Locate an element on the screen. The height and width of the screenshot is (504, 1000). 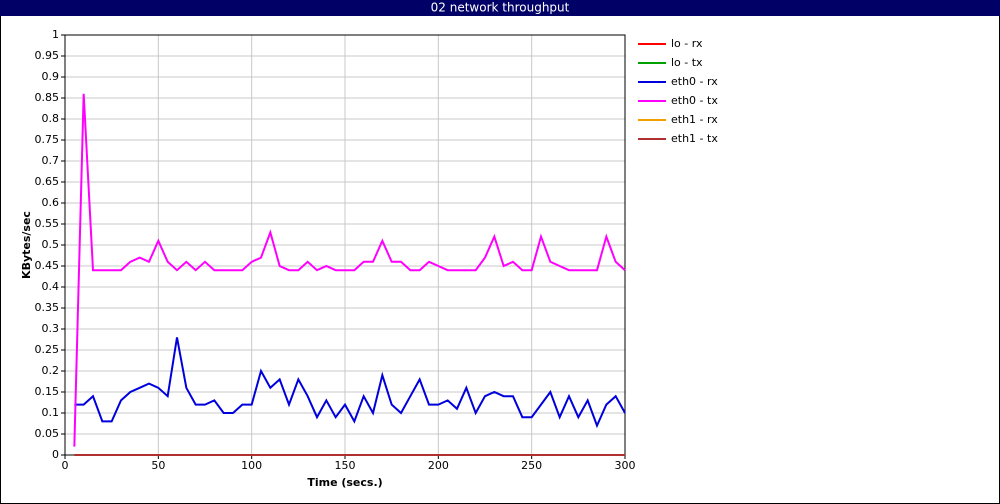
legend-label: lo - rx is located at coordinates (687, 43).